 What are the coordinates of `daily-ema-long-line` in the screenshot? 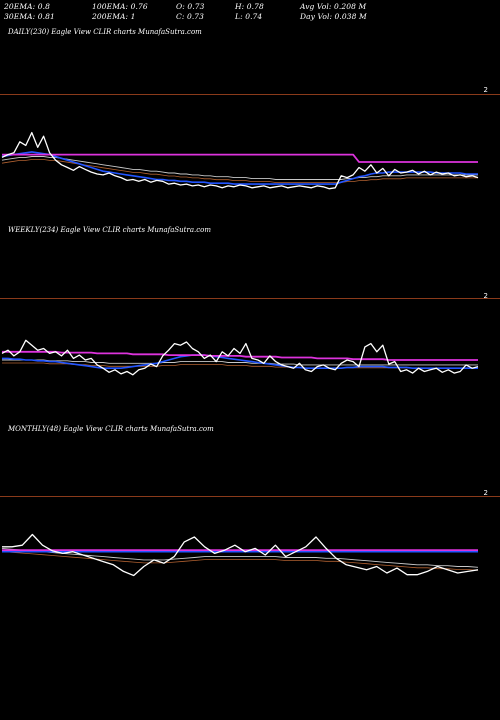 It's located at (240, 158).